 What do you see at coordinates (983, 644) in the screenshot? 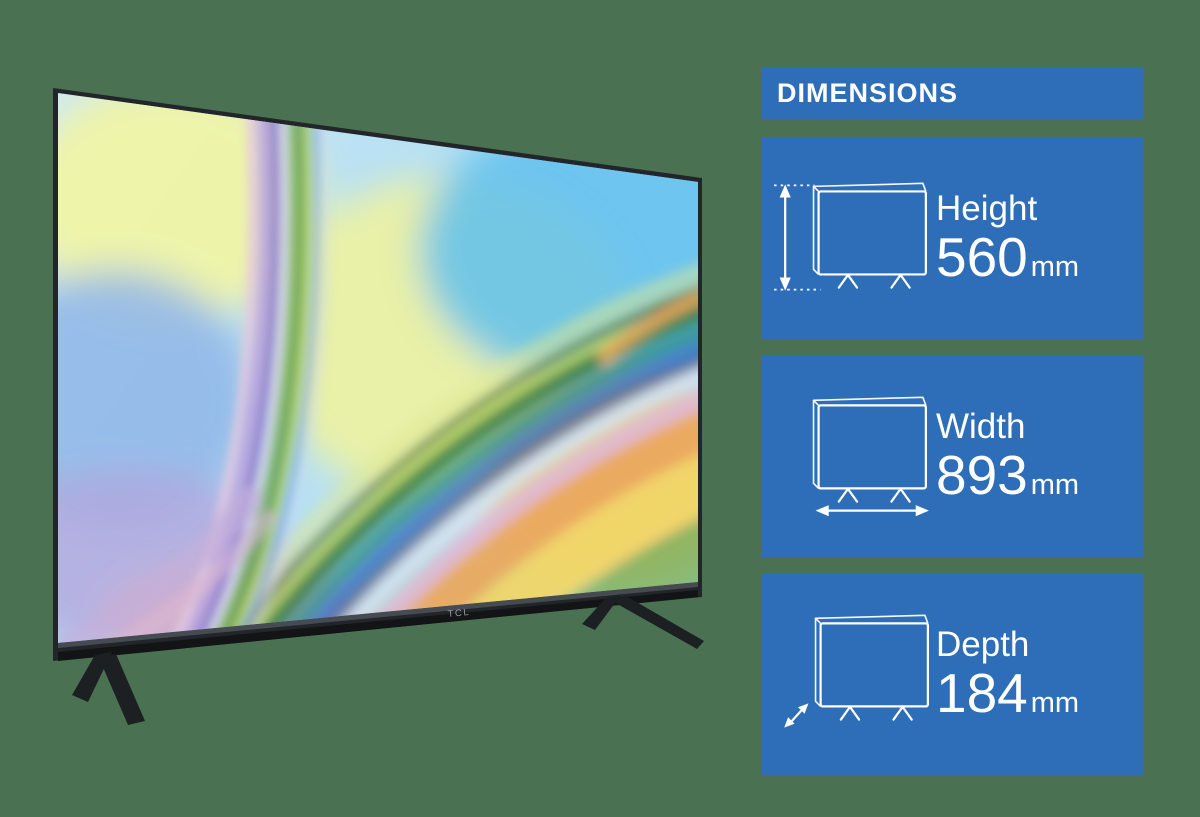
I see `dimension-label-depth: Depth` at bounding box center [983, 644].